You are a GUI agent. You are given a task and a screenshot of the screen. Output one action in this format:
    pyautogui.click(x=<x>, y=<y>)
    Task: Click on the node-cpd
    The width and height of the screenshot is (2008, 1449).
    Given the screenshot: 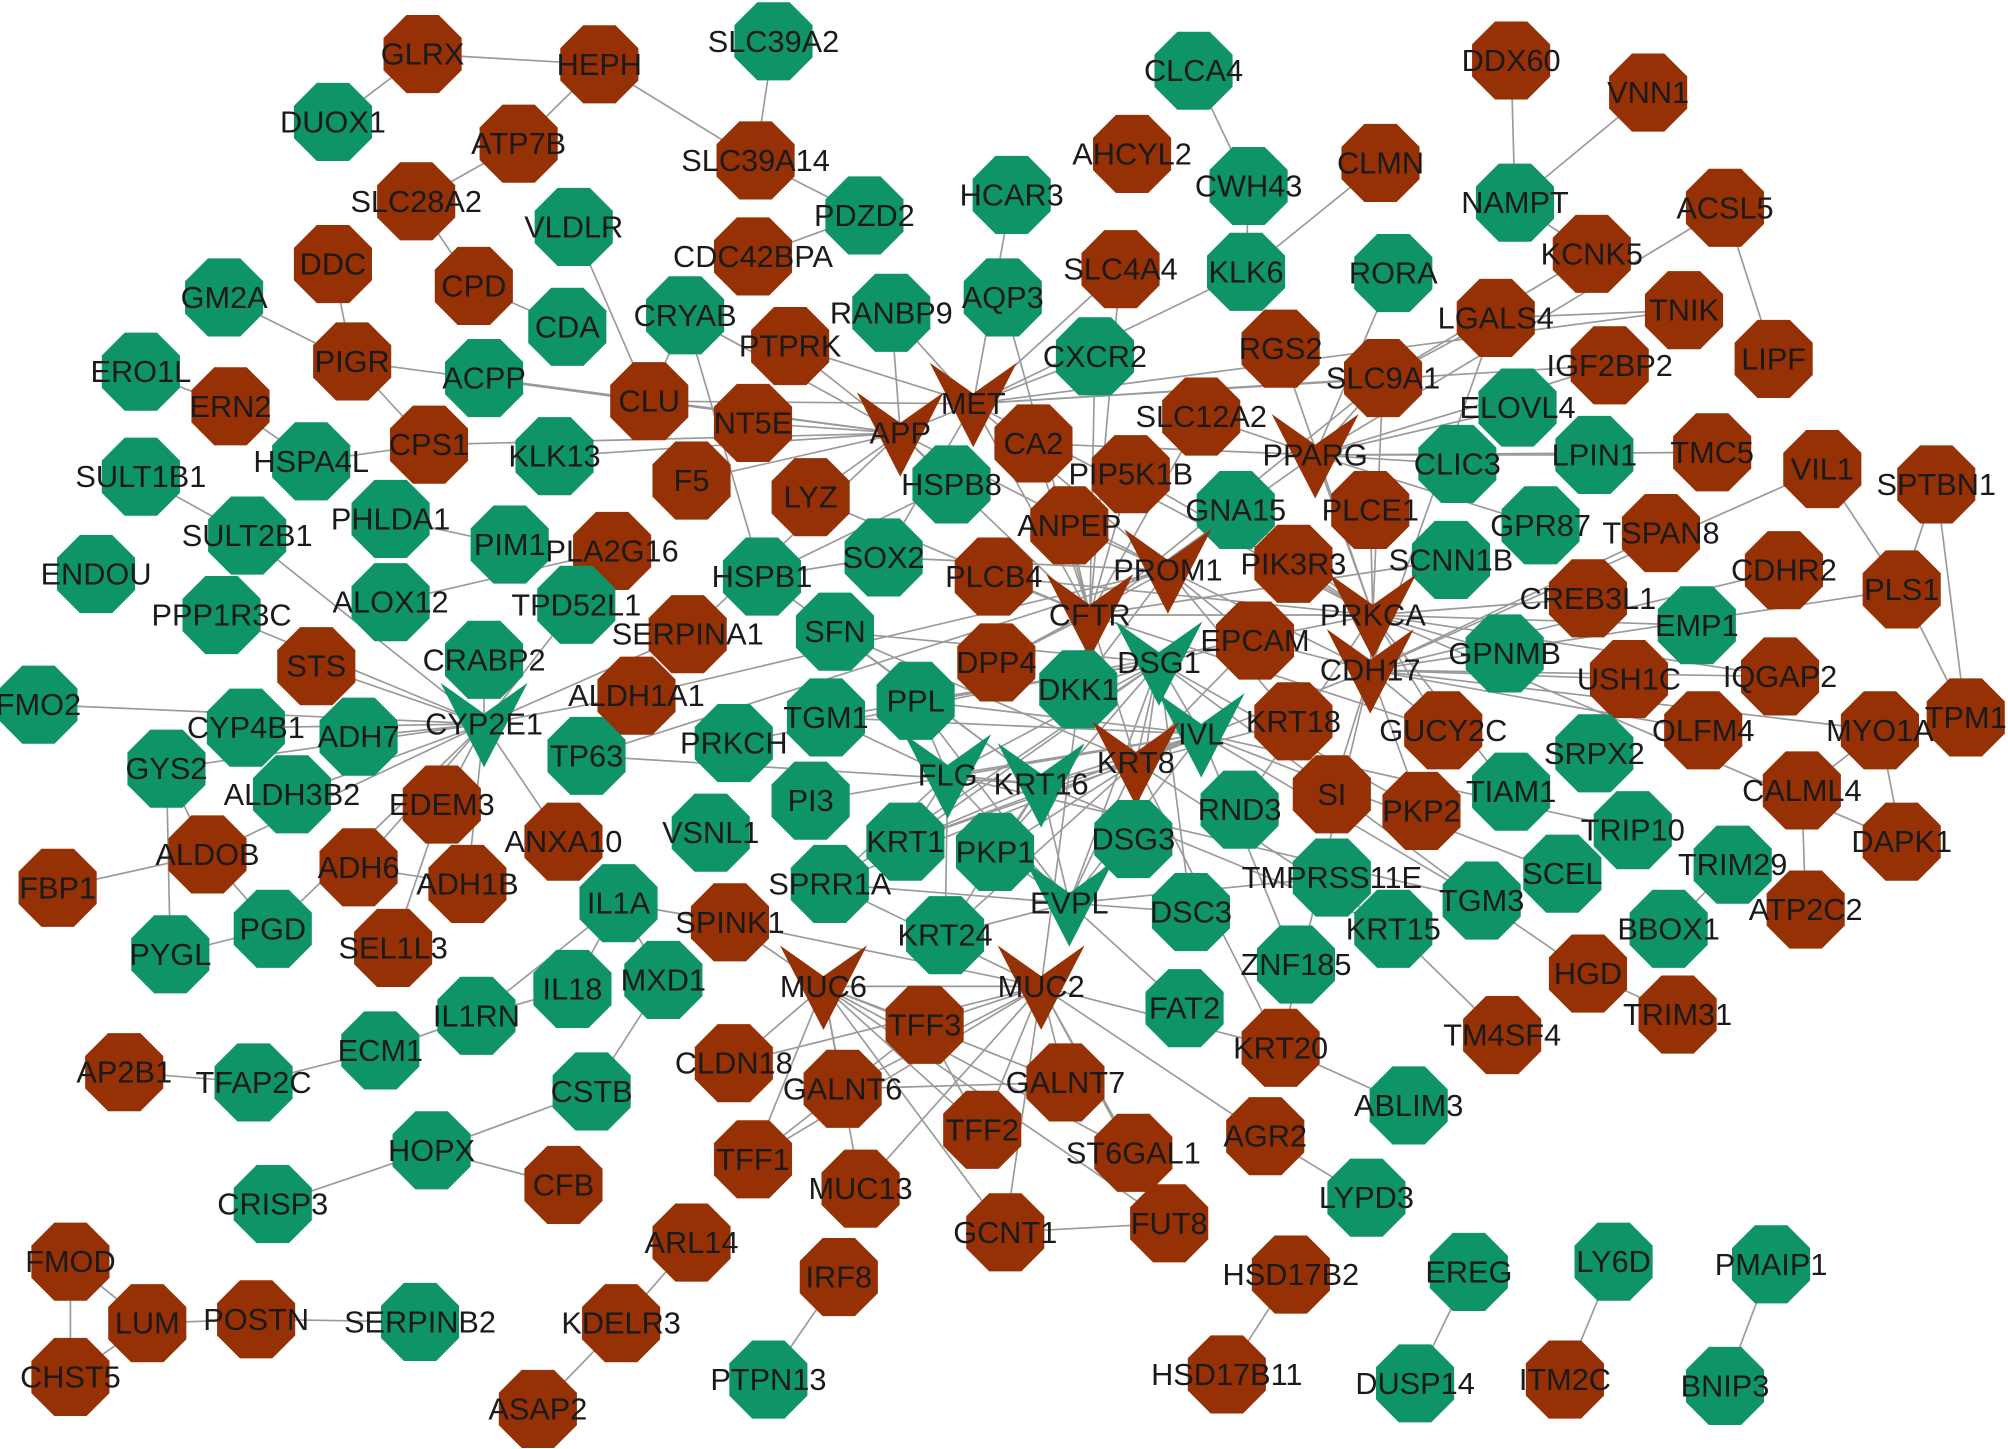 What is the action you would take?
    pyautogui.click(x=473, y=285)
    